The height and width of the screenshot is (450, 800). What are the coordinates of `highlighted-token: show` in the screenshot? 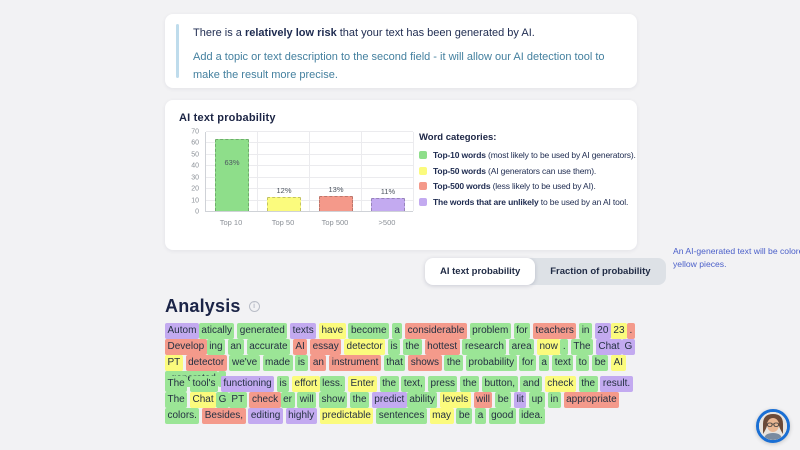 It's located at (333, 400).